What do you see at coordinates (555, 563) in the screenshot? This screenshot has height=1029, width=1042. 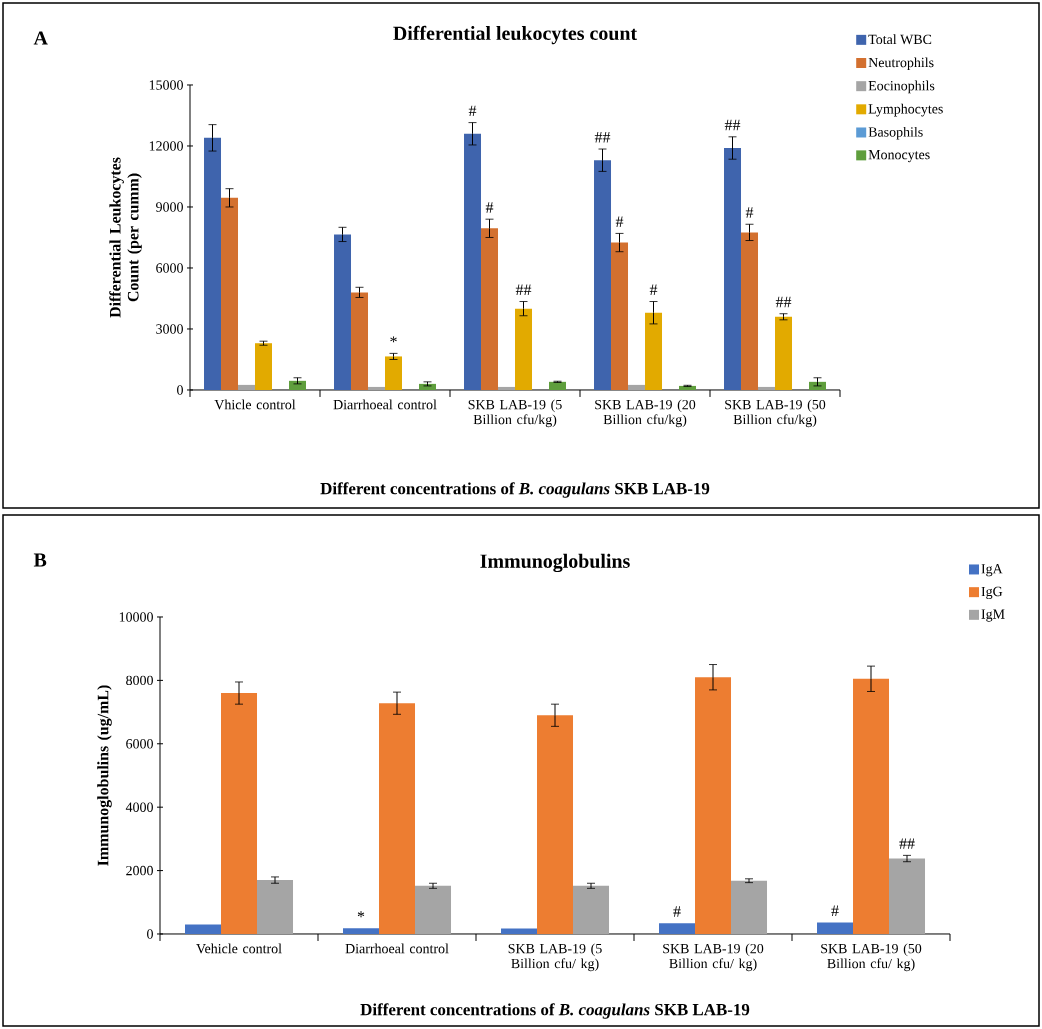 I see `chart-title: Immunoglobulins` at bounding box center [555, 563].